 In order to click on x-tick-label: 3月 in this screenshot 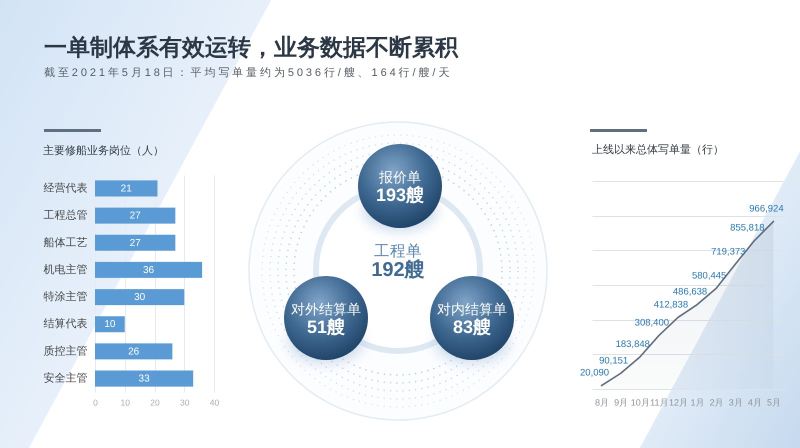, I will do `click(735, 403)`.